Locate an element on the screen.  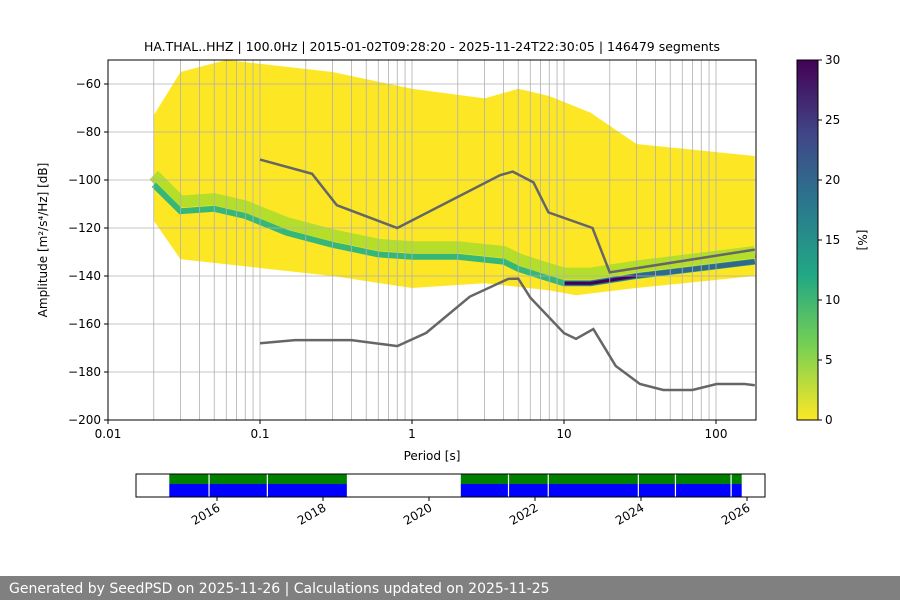
colorbar is located at coordinates (807, 240).